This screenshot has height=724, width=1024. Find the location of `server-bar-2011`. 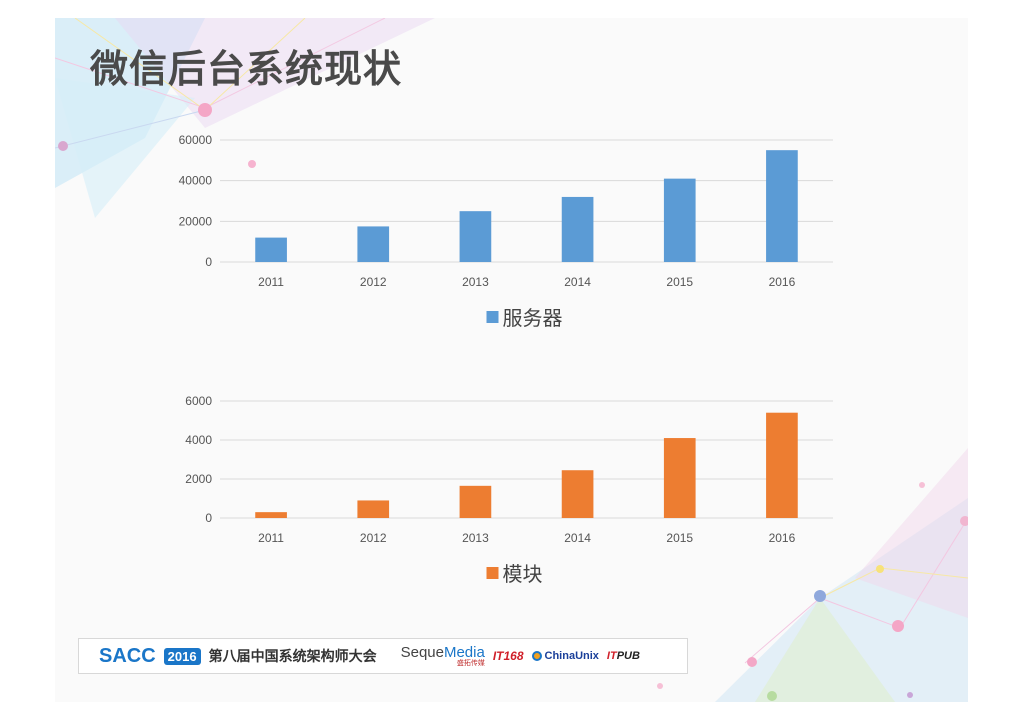

server-bar-2011 is located at coordinates (271, 249).